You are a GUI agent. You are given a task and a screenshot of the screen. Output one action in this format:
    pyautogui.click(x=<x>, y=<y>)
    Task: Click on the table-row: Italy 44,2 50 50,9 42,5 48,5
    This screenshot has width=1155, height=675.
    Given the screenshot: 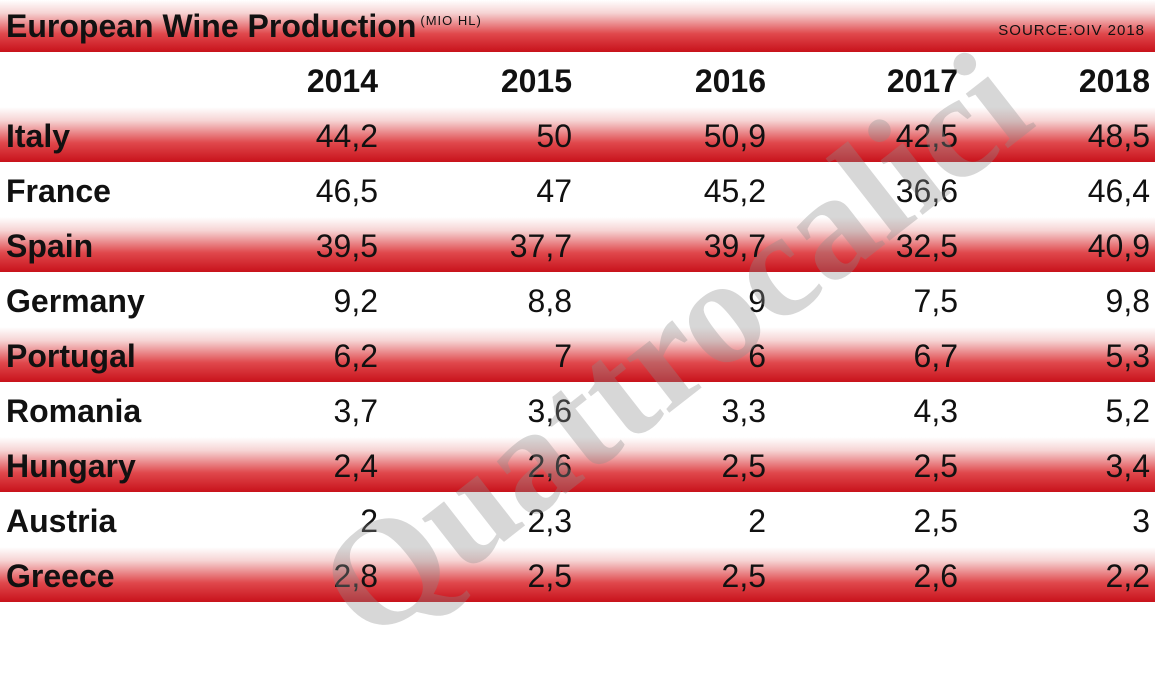 What is the action you would take?
    pyautogui.click(x=577, y=134)
    